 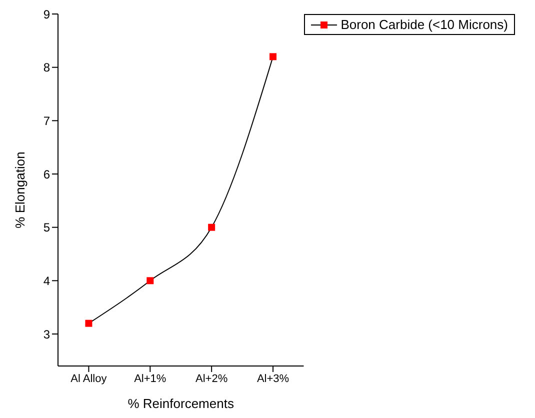 What do you see at coordinates (46, 334) in the screenshot?
I see `y-tick-label: 3` at bounding box center [46, 334].